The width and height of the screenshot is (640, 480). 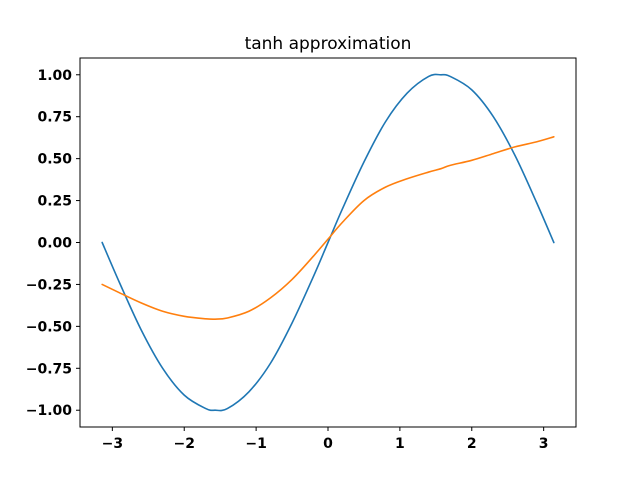 What do you see at coordinates (183, 444) in the screenshot?
I see `x-tick-label: −2` at bounding box center [183, 444].